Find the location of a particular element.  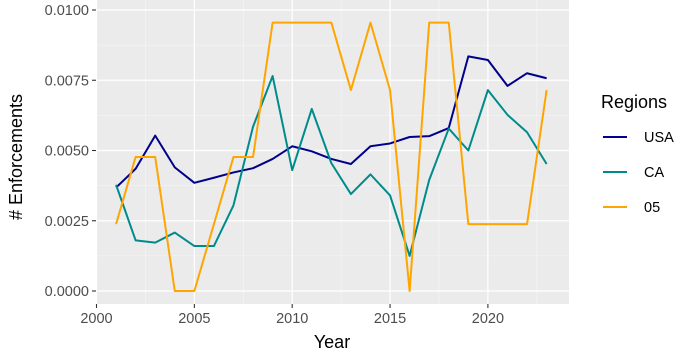

x-tick-label: 2020 is located at coordinates (488, 319).